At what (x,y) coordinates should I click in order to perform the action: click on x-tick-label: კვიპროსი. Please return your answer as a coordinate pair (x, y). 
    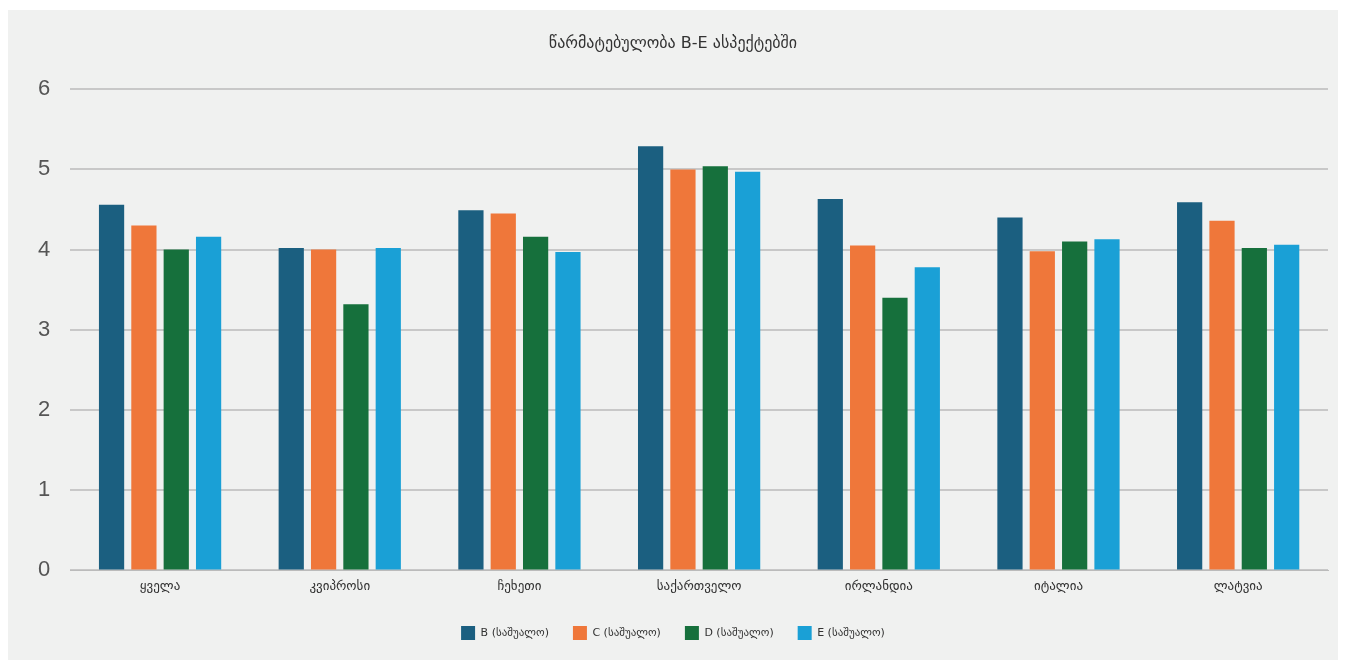
    Looking at the image, I should click on (340, 585).